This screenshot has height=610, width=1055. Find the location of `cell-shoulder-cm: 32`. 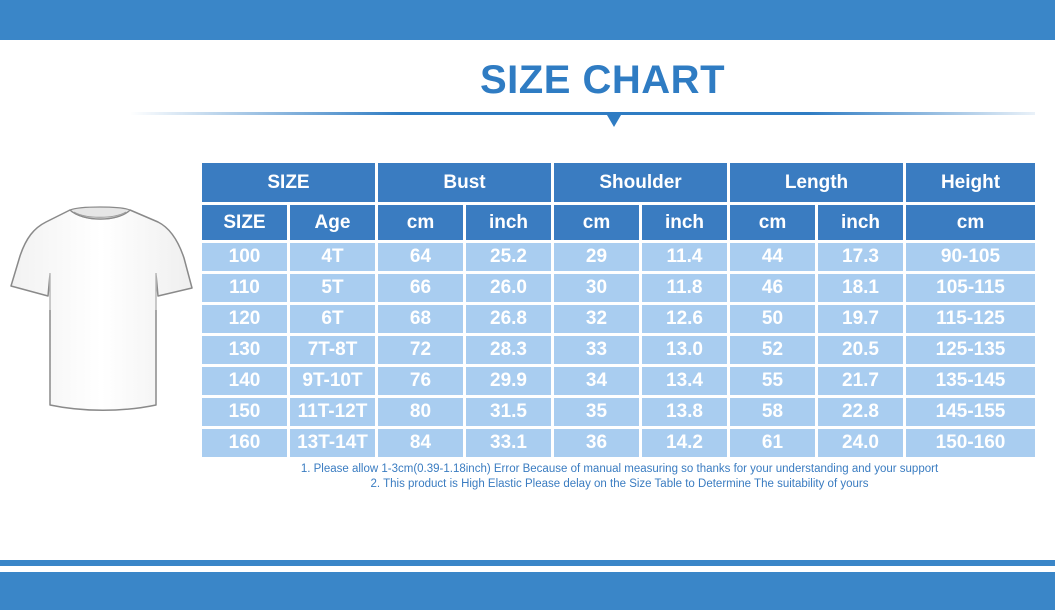

cell-shoulder-cm: 32 is located at coordinates (596, 319).